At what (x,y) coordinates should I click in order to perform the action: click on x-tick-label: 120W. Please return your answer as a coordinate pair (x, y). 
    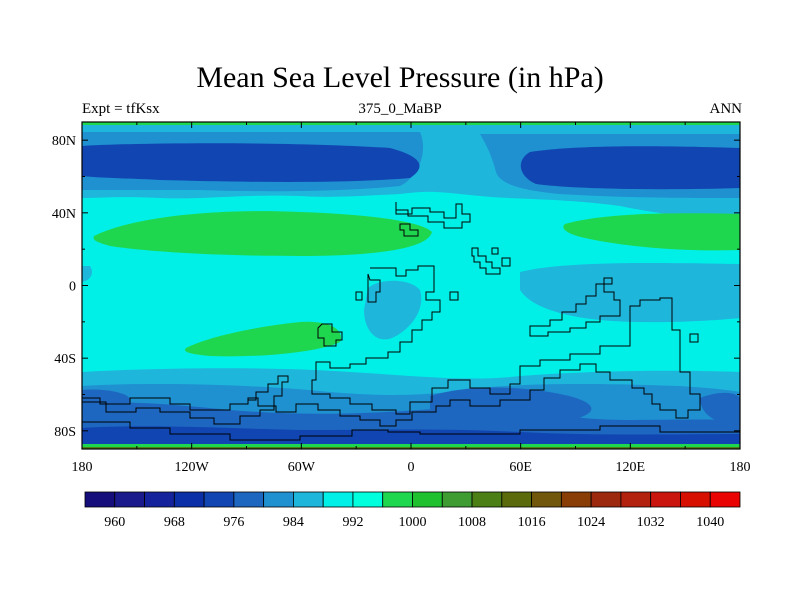
    Looking at the image, I should click on (192, 467).